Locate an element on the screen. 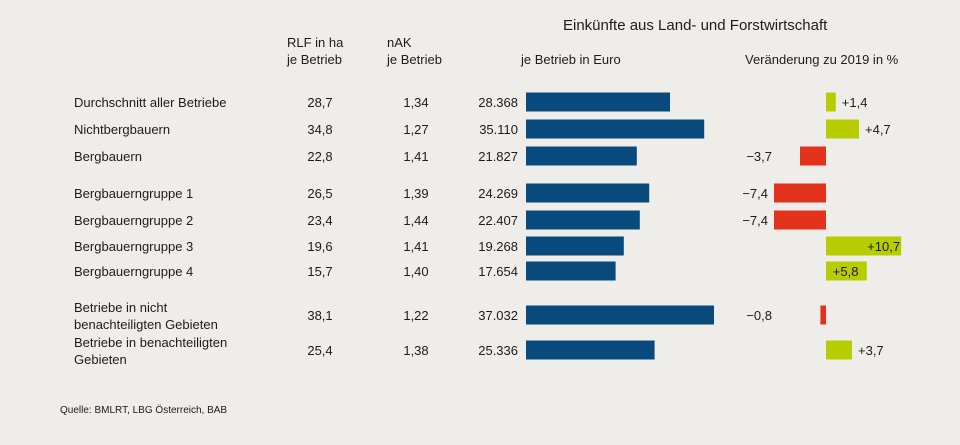 Image resolution: width=960 pixels, height=445 pixels. rlf-value: 38,1 is located at coordinates (319, 315).